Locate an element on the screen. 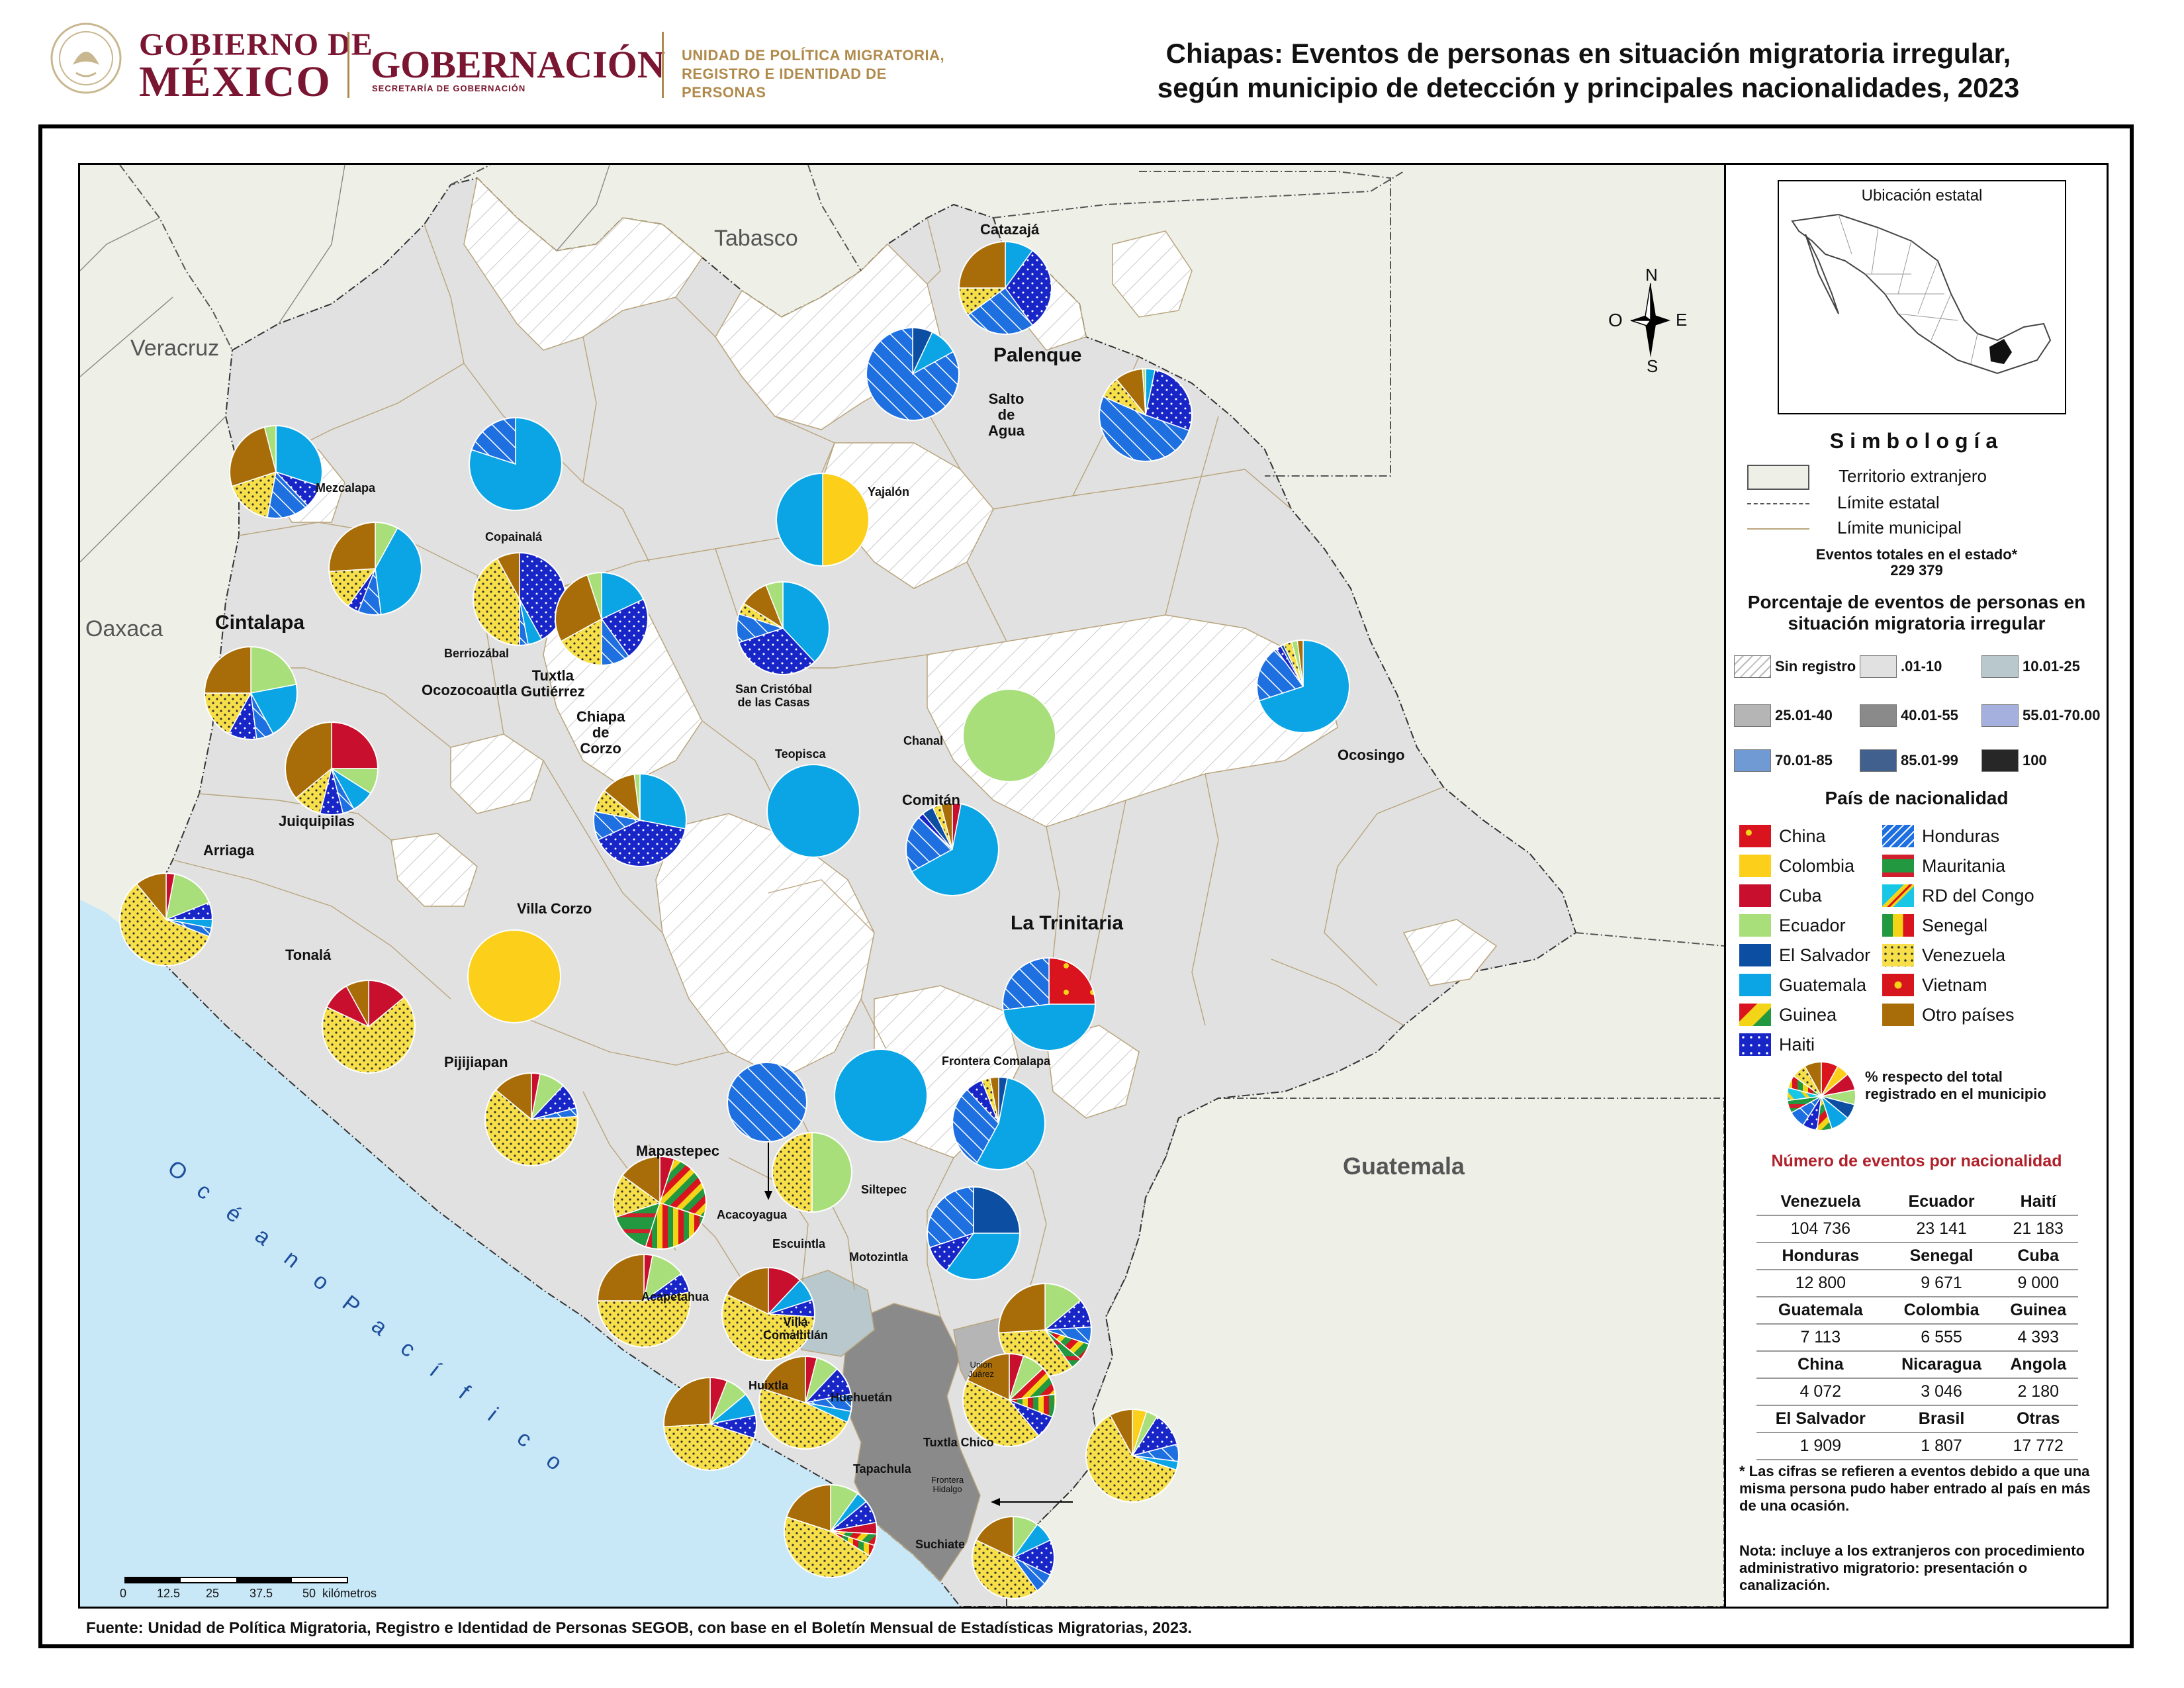 The image size is (2184, 1688). total-events: Eventos totales en el estado* 229 379 is located at coordinates (1917, 563).